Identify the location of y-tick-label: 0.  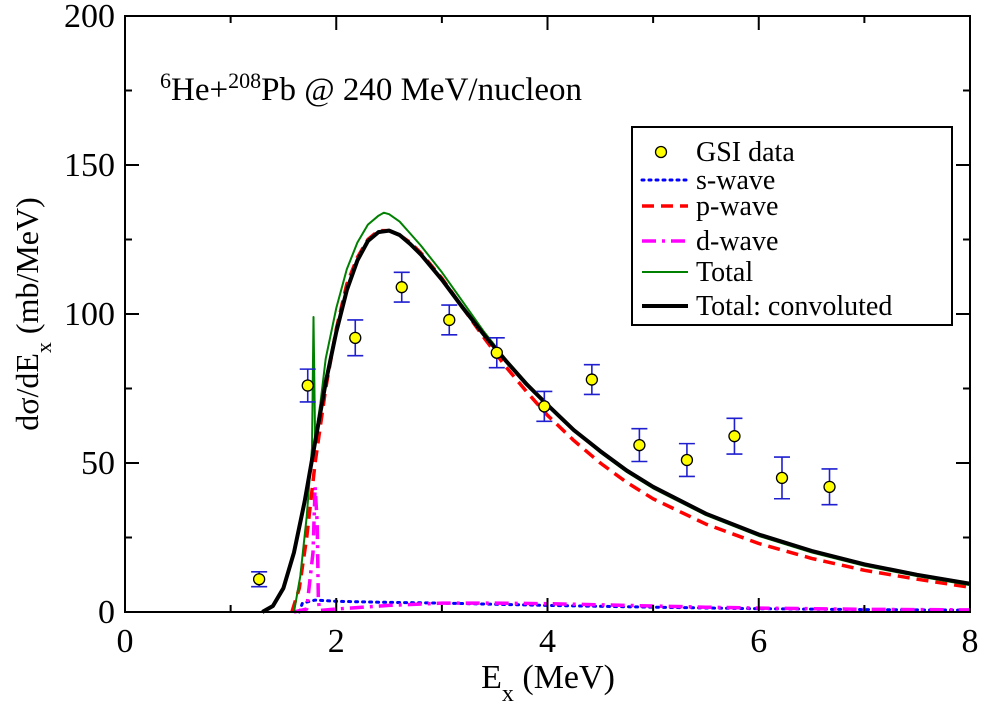
(106, 612).